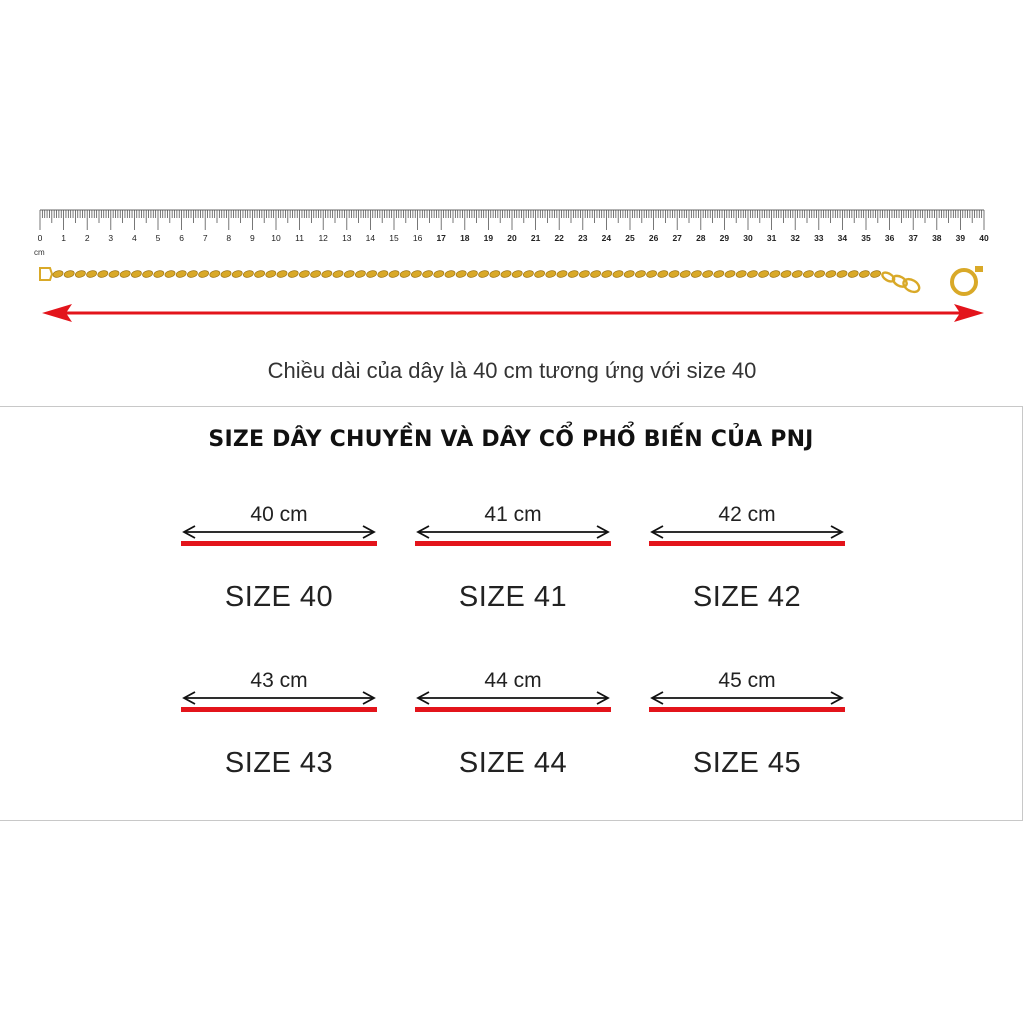 This screenshot has height=1024, width=1024. Describe the element at coordinates (513, 763) in the screenshot. I see `size-label: SIZE 44` at that location.